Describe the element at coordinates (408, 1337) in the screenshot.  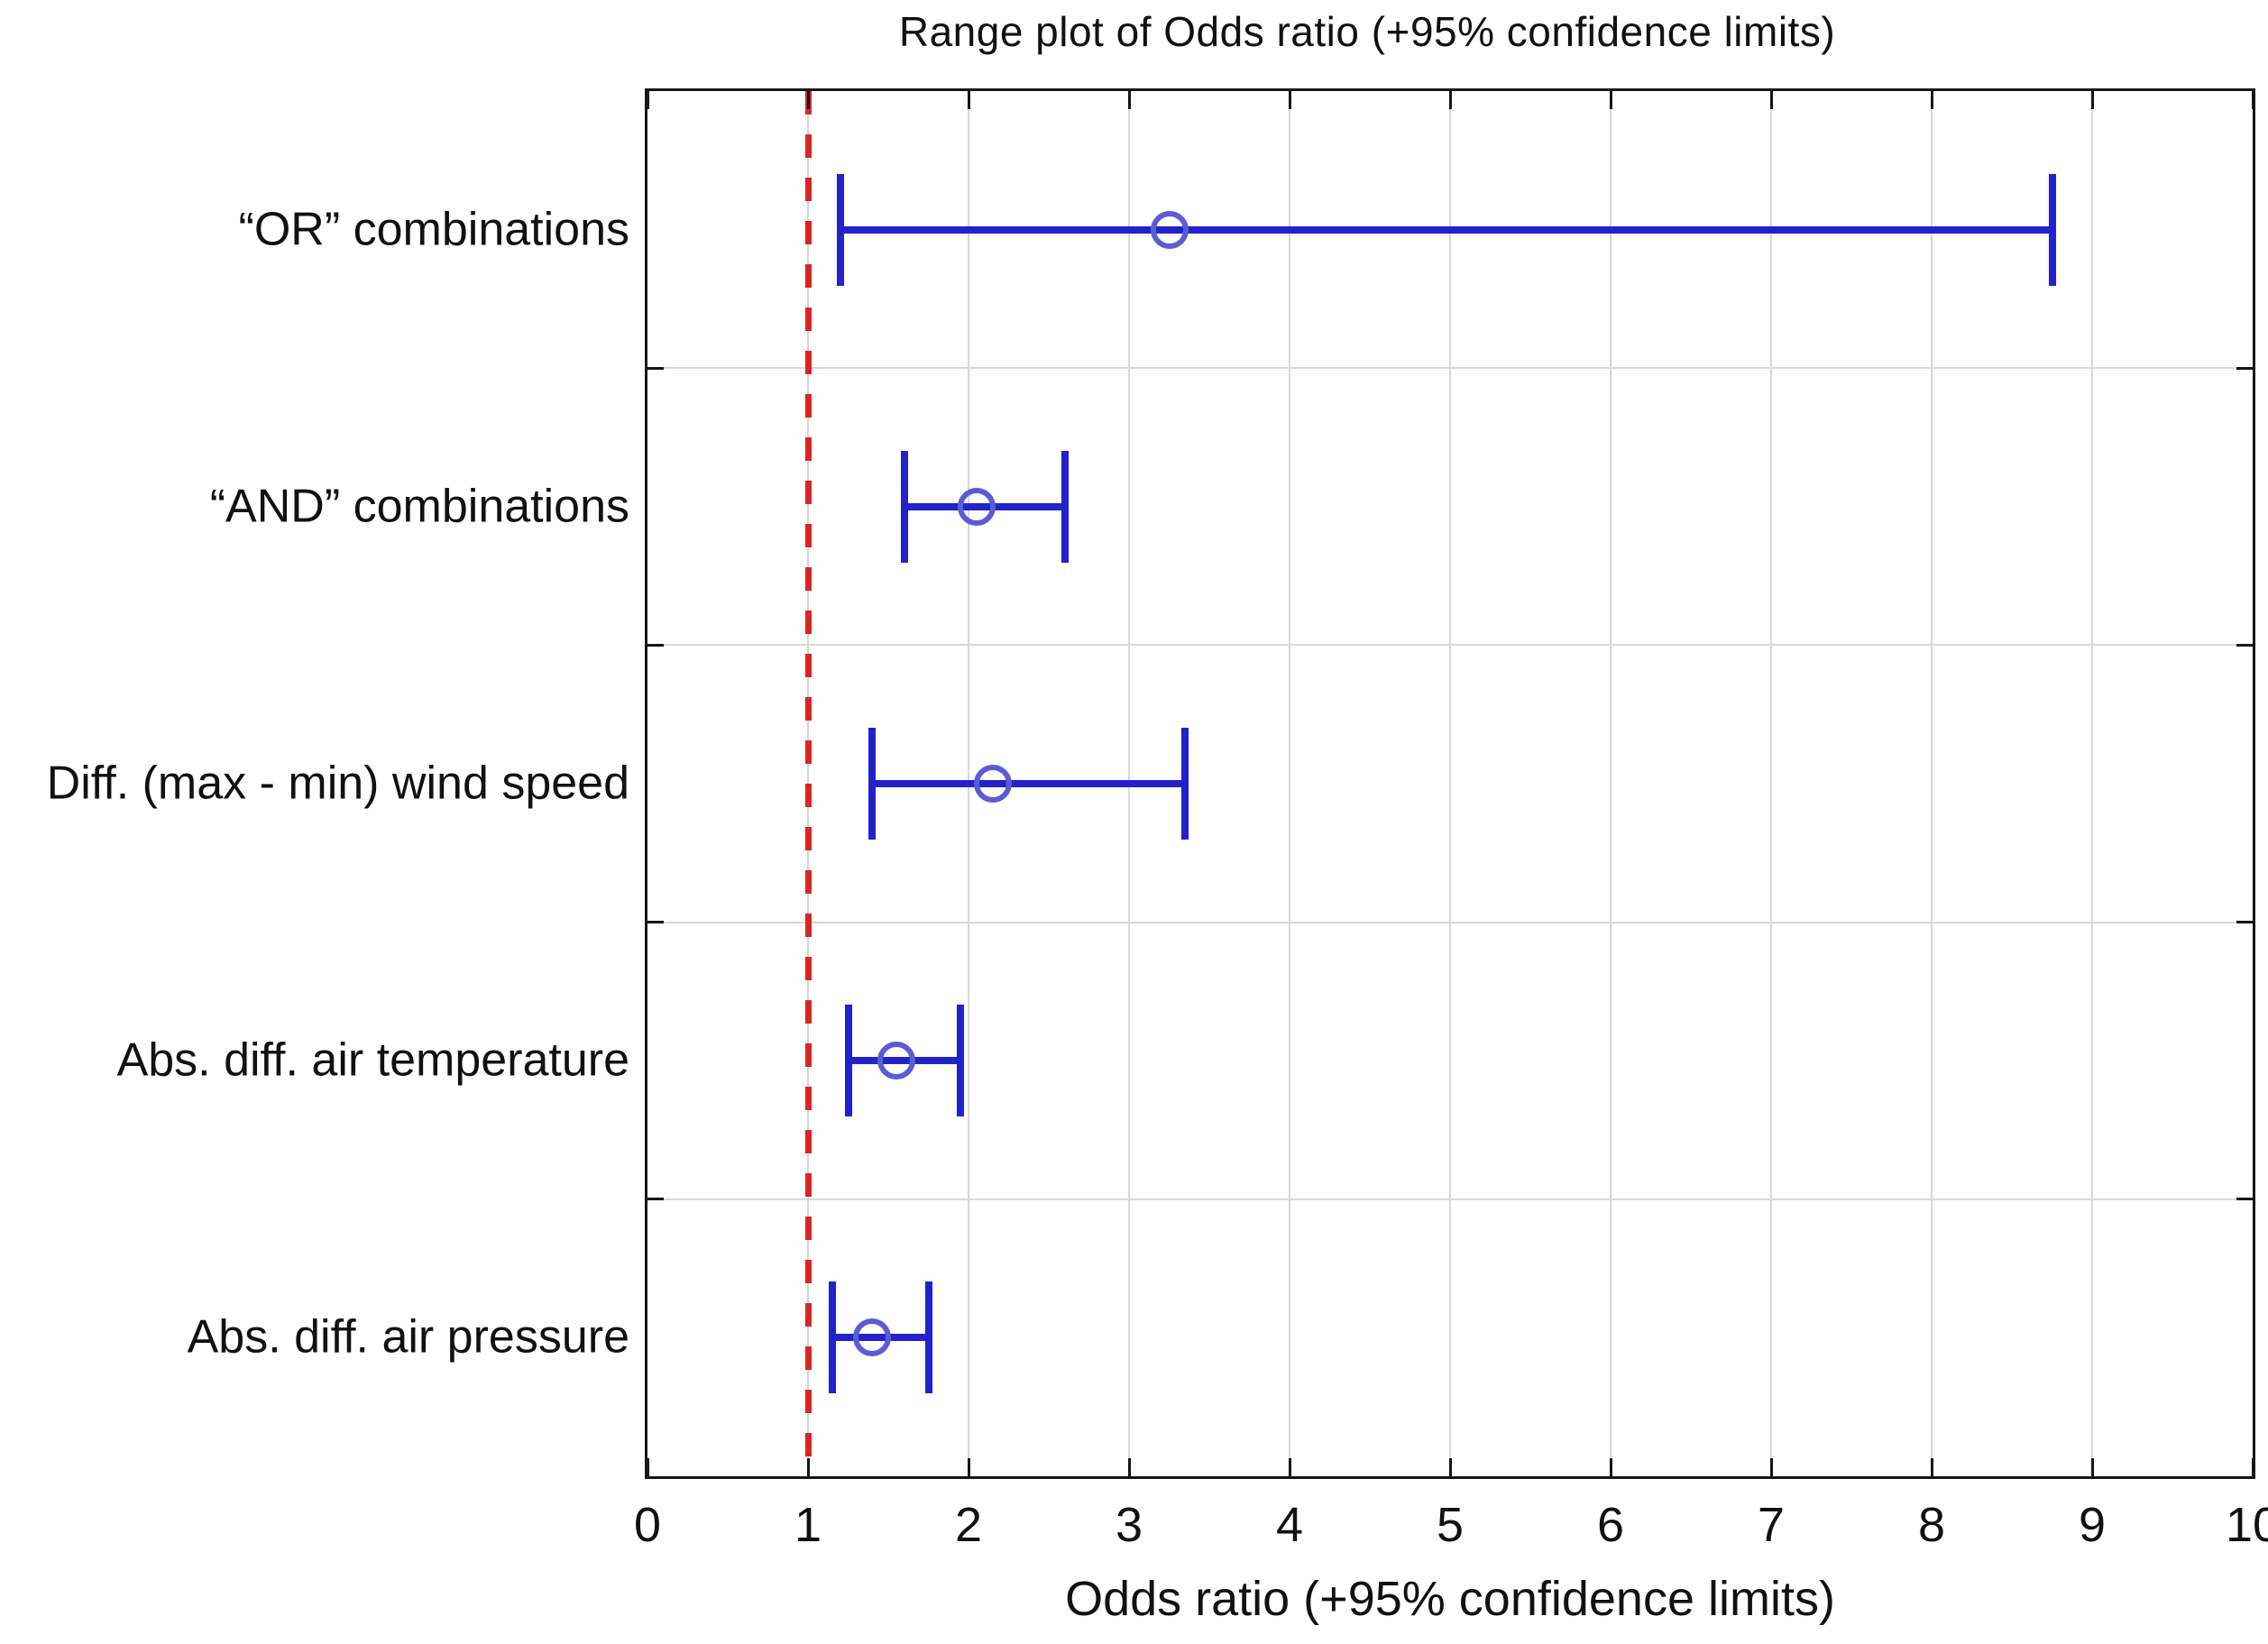
I see `category-label: Abs. diff. air pressure` at that location.